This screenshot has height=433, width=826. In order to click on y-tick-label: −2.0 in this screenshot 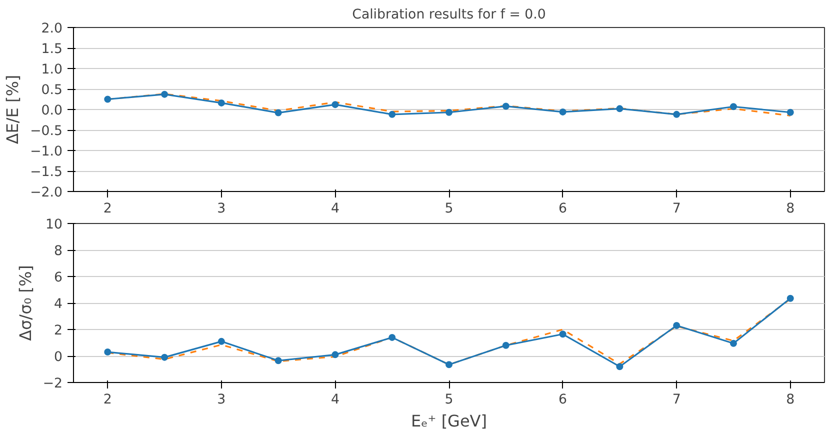, I will do `click(46, 193)`.